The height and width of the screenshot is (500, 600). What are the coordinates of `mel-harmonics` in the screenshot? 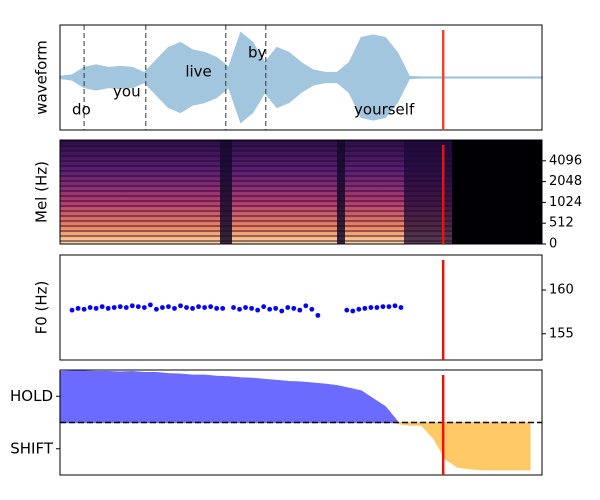 It's located at (256, 192).